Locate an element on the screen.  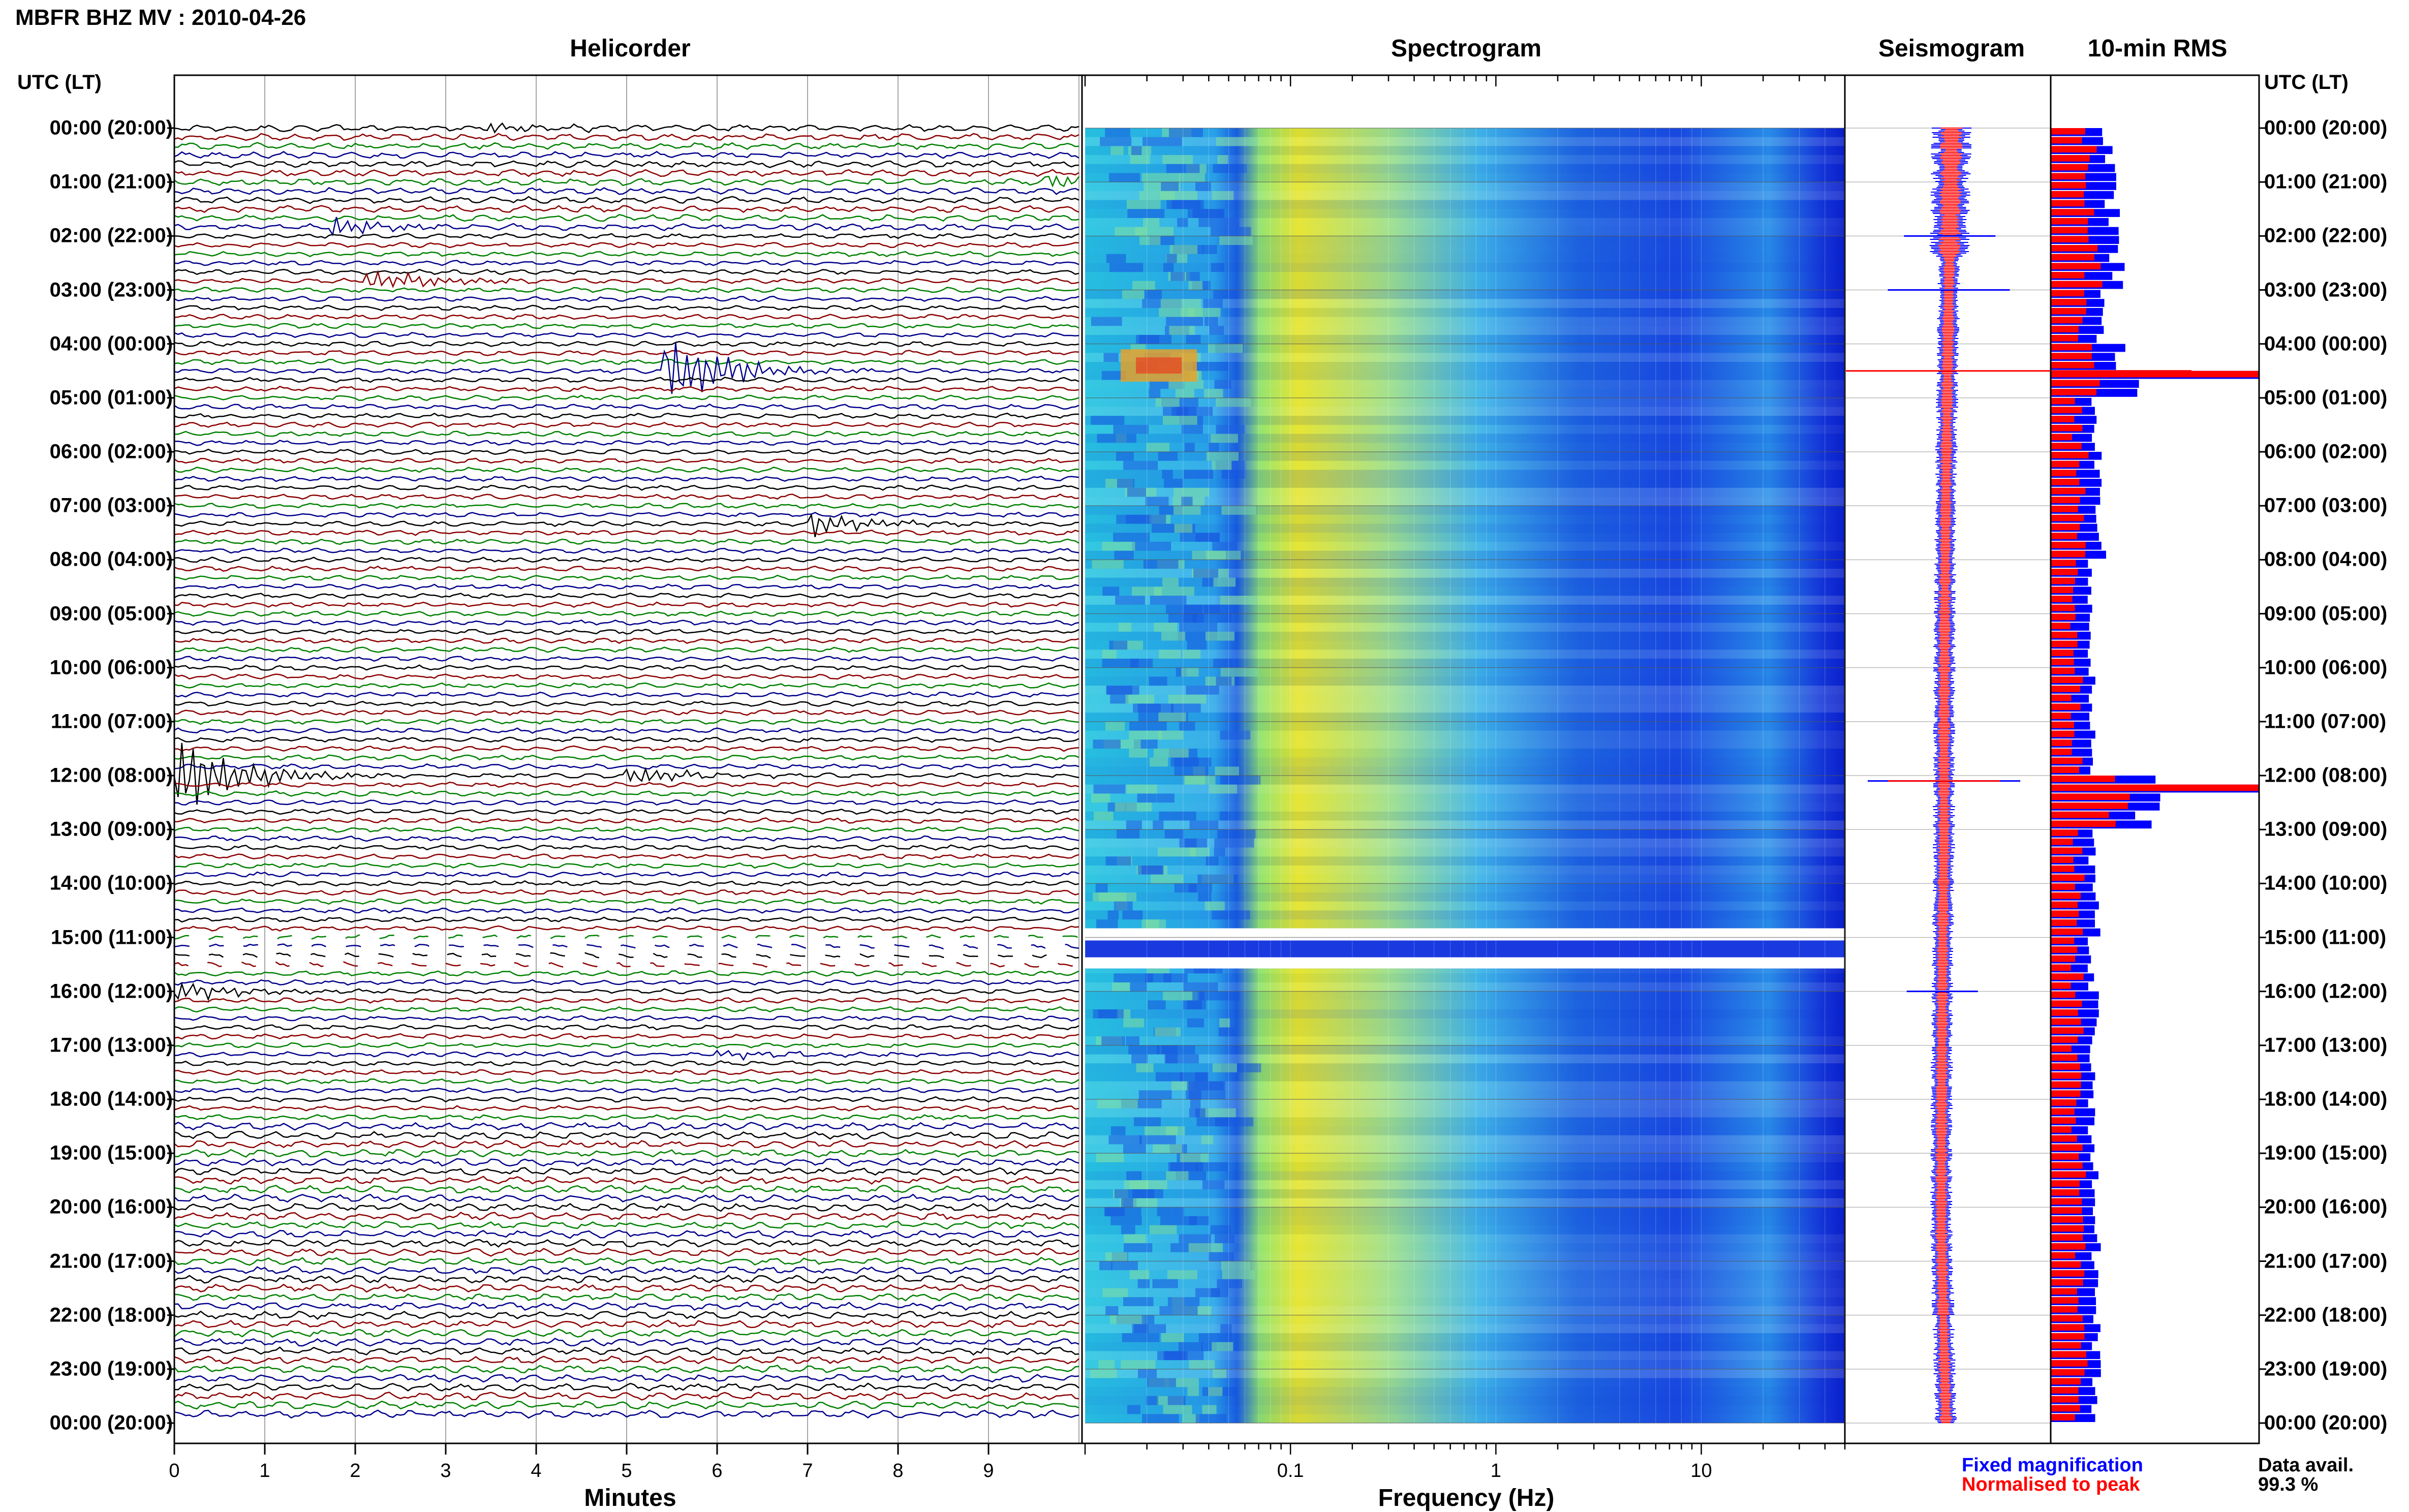
helicorder-x-tick-label: 4 is located at coordinates (537, 1471).